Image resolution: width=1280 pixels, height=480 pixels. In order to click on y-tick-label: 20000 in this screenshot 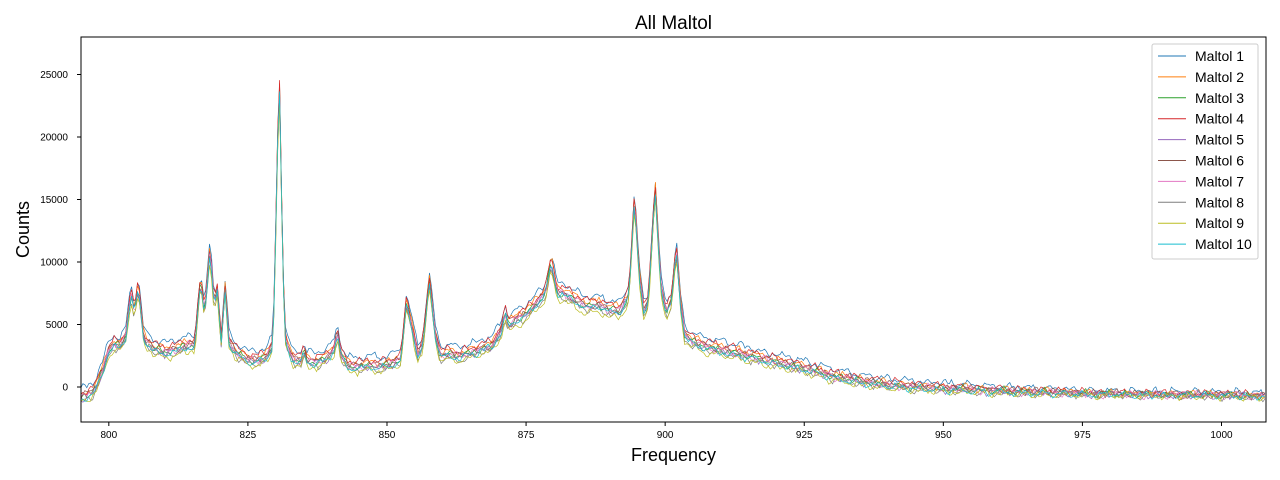, I will do `click(54, 138)`.